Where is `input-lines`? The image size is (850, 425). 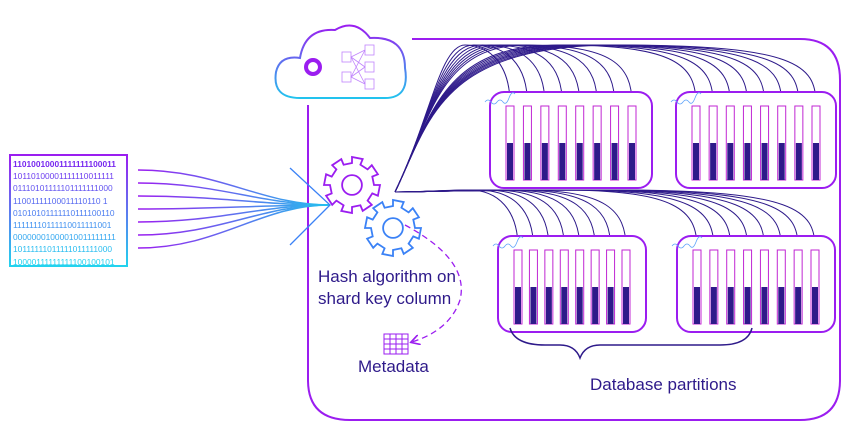
input-lines is located at coordinates (234, 208).